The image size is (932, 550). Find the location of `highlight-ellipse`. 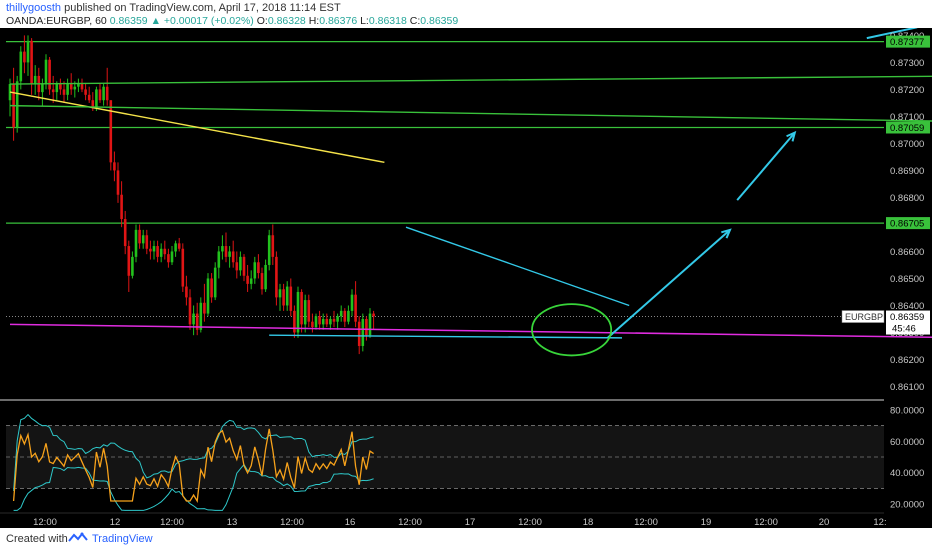

highlight-ellipse is located at coordinates (572, 330).